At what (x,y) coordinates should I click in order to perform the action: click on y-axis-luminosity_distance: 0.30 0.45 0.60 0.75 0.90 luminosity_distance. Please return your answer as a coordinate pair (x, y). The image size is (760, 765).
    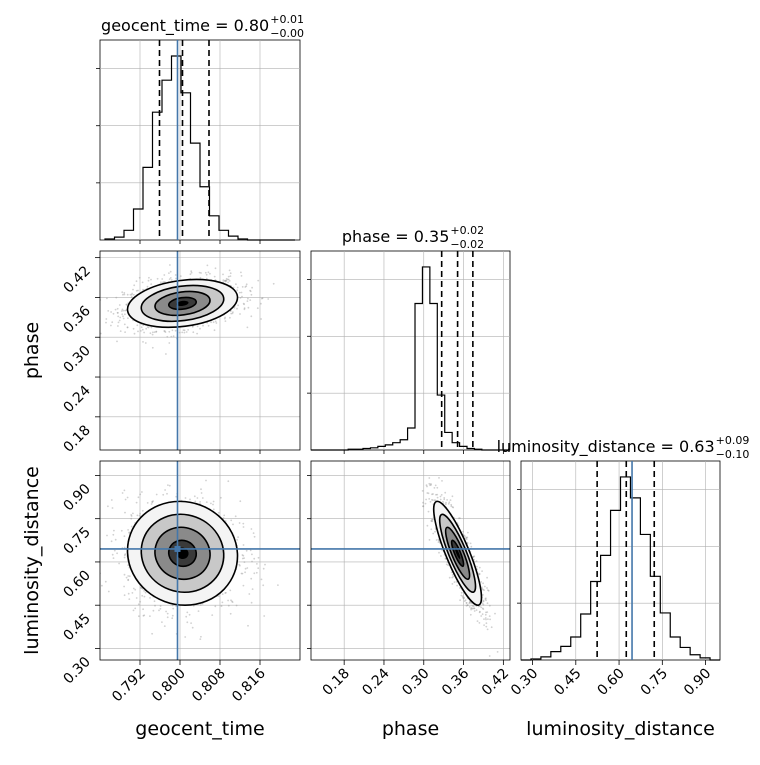
    Looking at the image, I should click on (166, 576).